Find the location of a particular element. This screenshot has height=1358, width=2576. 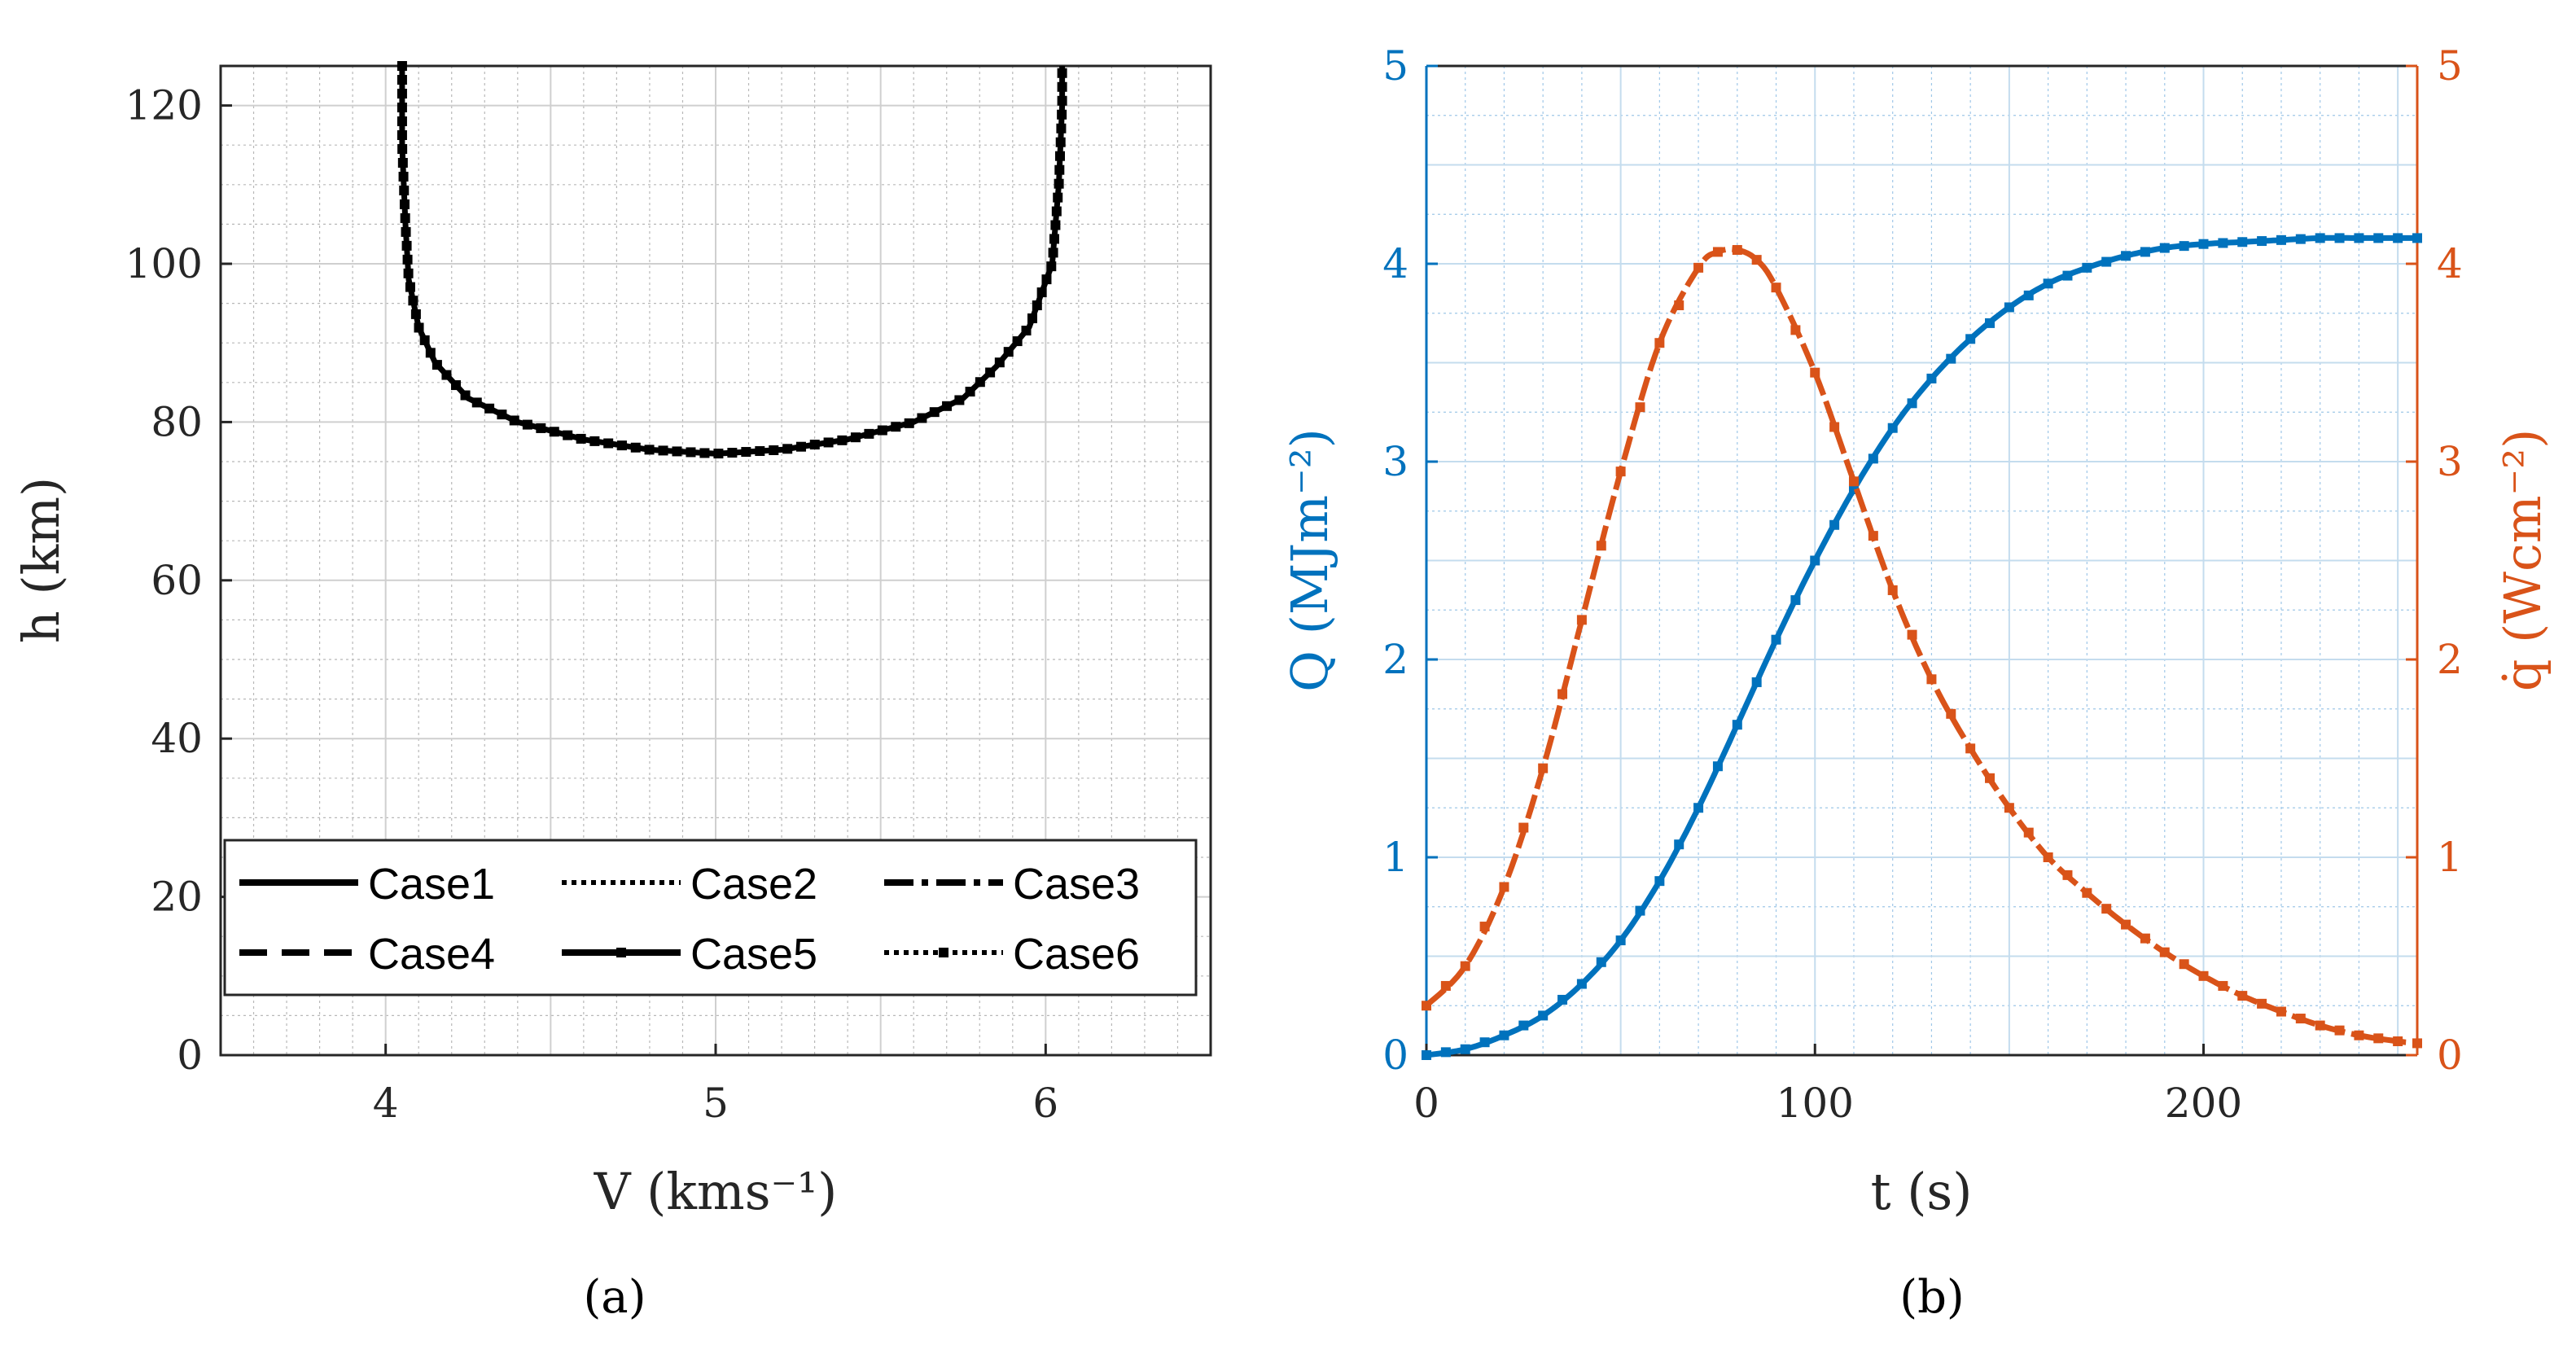

a-y-tick-label: 100 is located at coordinates (164, 264).